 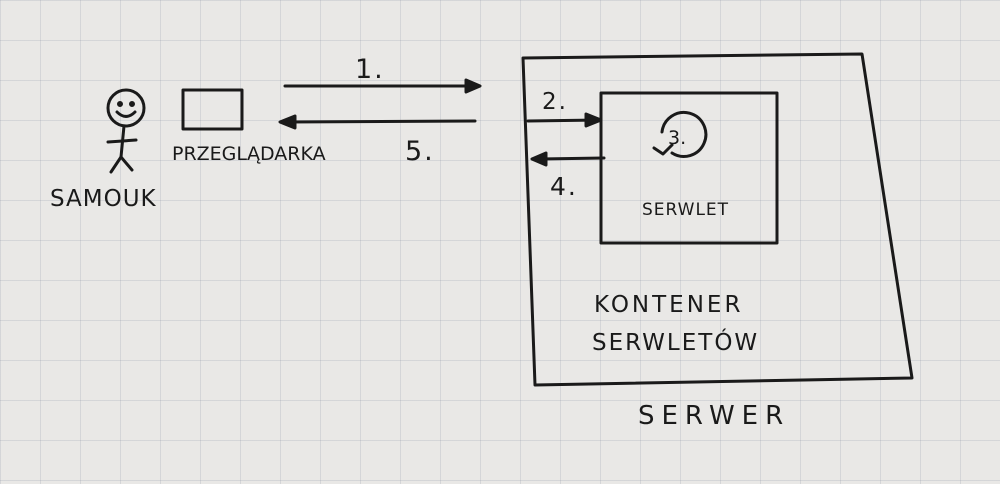 What do you see at coordinates (568, 159) in the screenshot?
I see `arrow-servlet-result` at bounding box center [568, 159].